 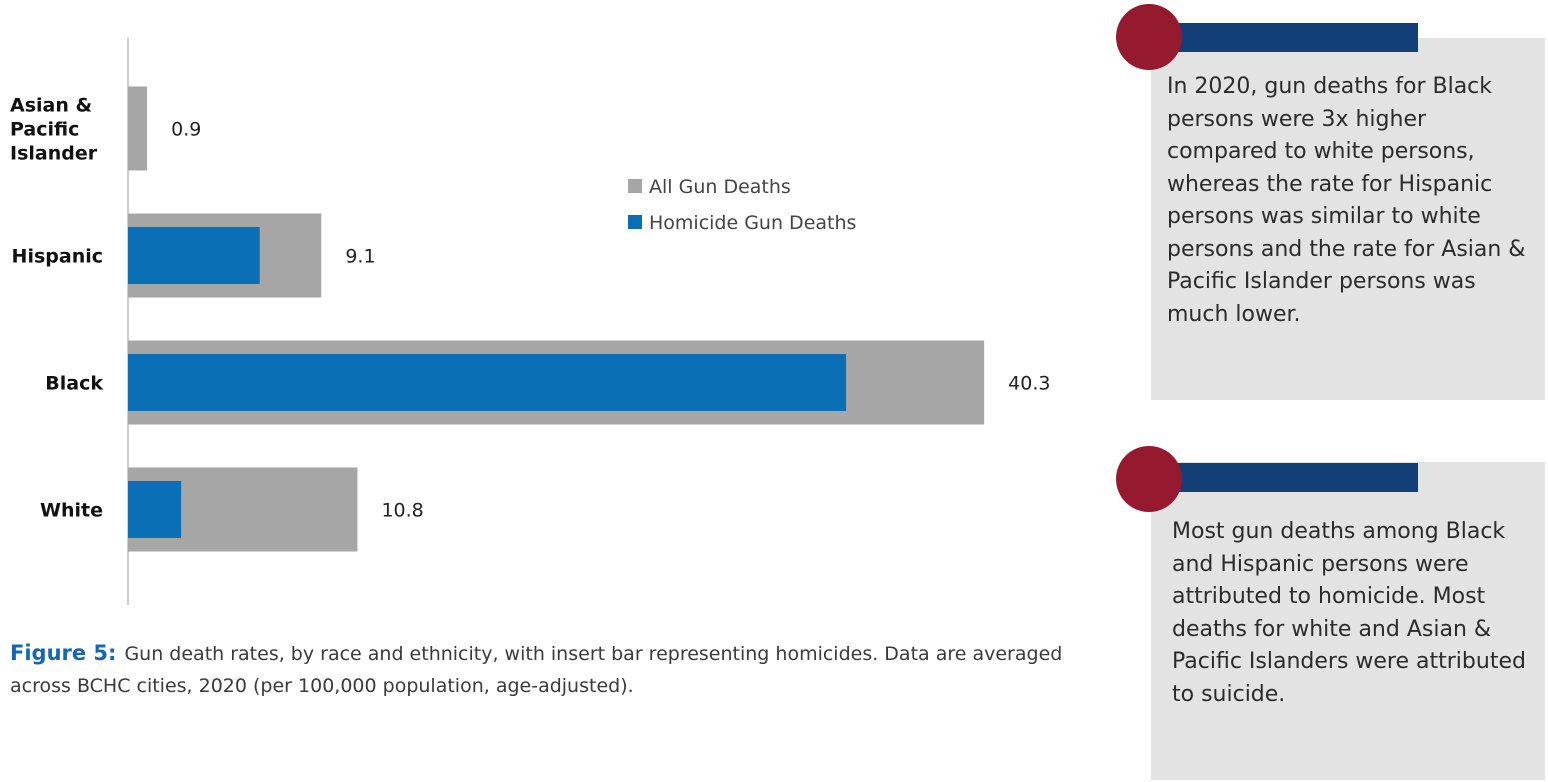 I want to click on category-label-black: Black, so click(x=74, y=384).